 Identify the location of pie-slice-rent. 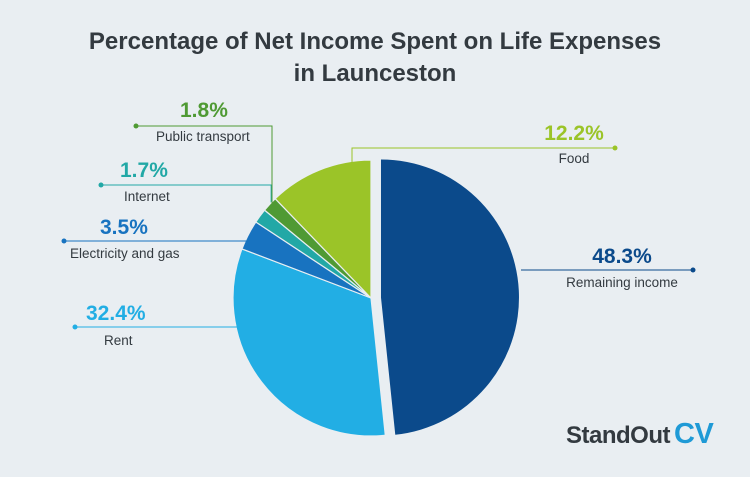
(309, 342).